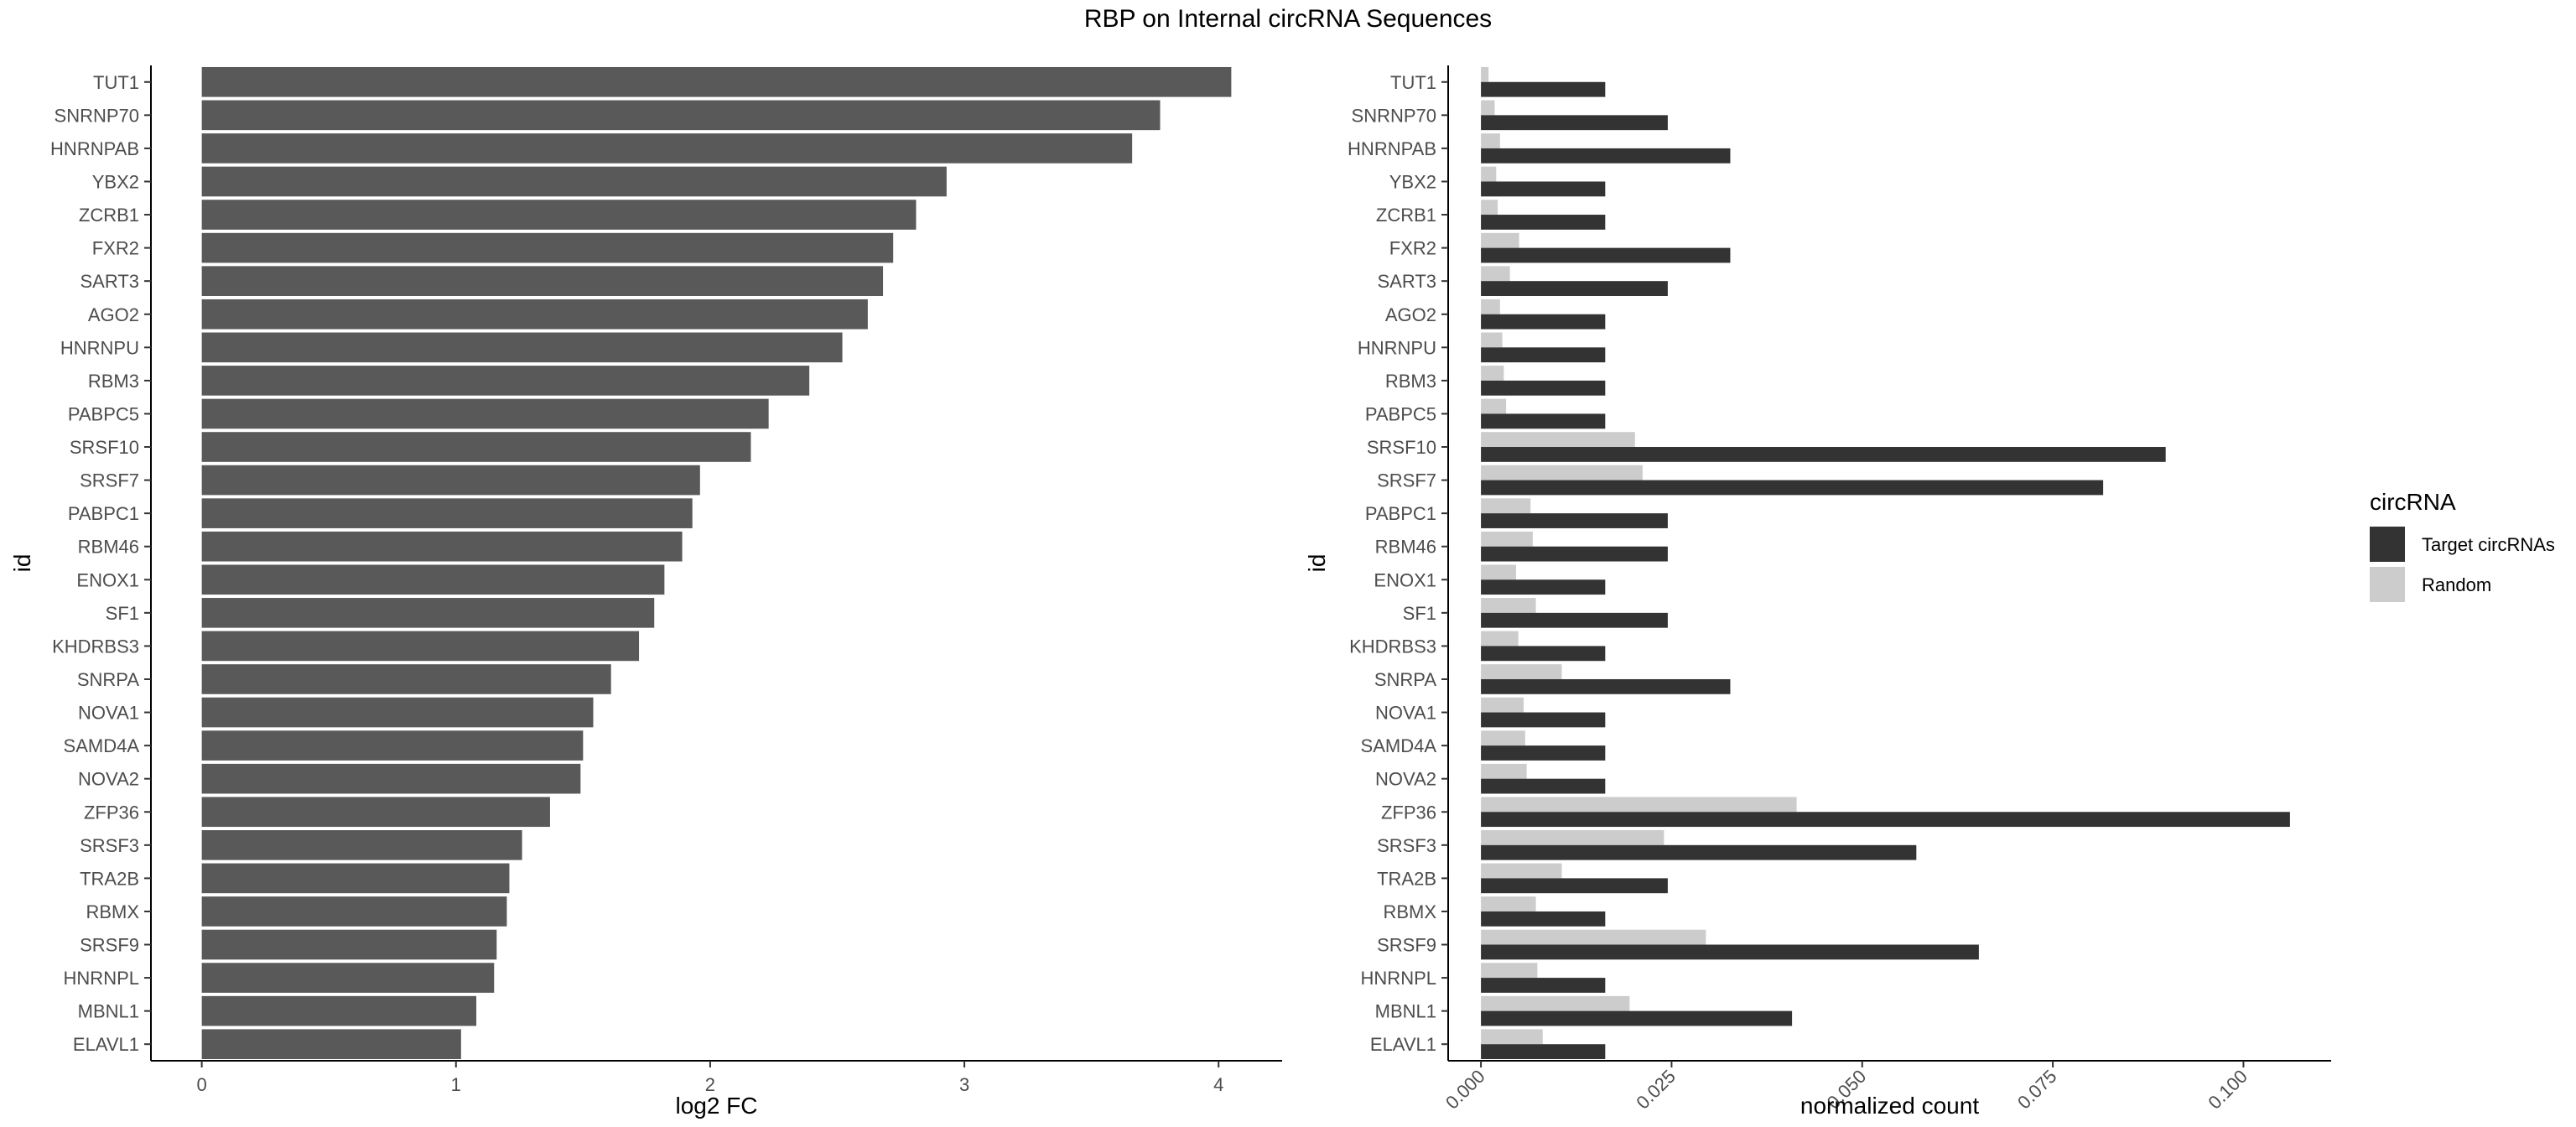 The image size is (2576, 1127). What do you see at coordinates (1394, 116) in the screenshot?
I see `y-tick-label: SNRNP70` at bounding box center [1394, 116].